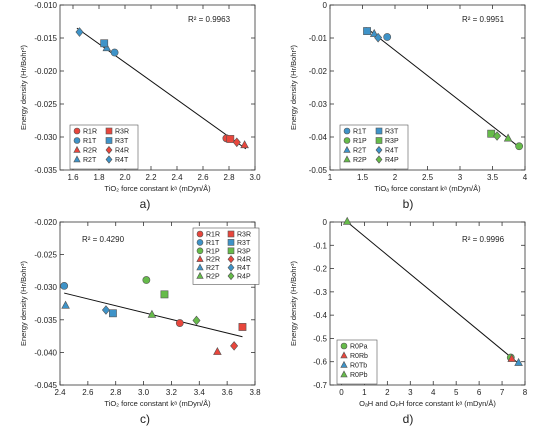 The image size is (550, 435). What do you see at coordinates (107, 47) in the screenshot?
I see `data-point-r2t` at bounding box center [107, 47].